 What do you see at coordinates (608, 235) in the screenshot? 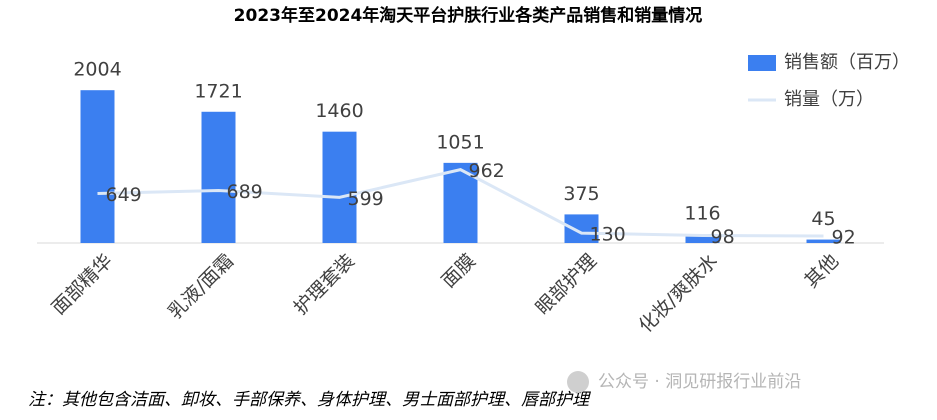
I see `line-value-label: 130` at bounding box center [608, 235].